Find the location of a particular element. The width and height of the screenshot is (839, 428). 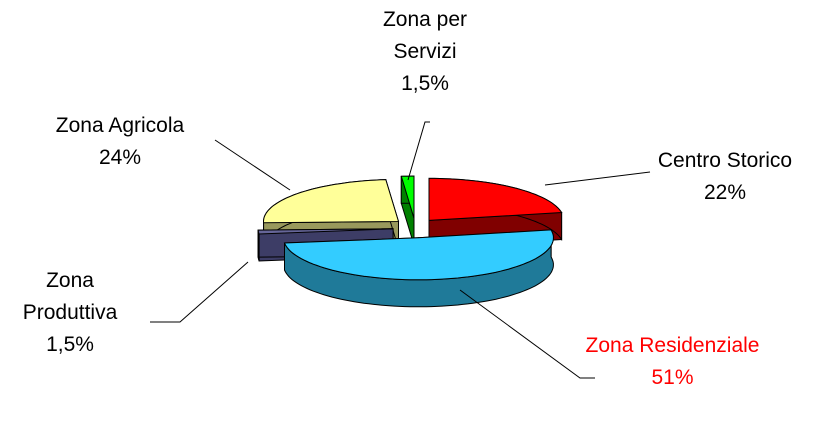

slice-label: Zona Residenziale 51% is located at coordinates (672, 361).